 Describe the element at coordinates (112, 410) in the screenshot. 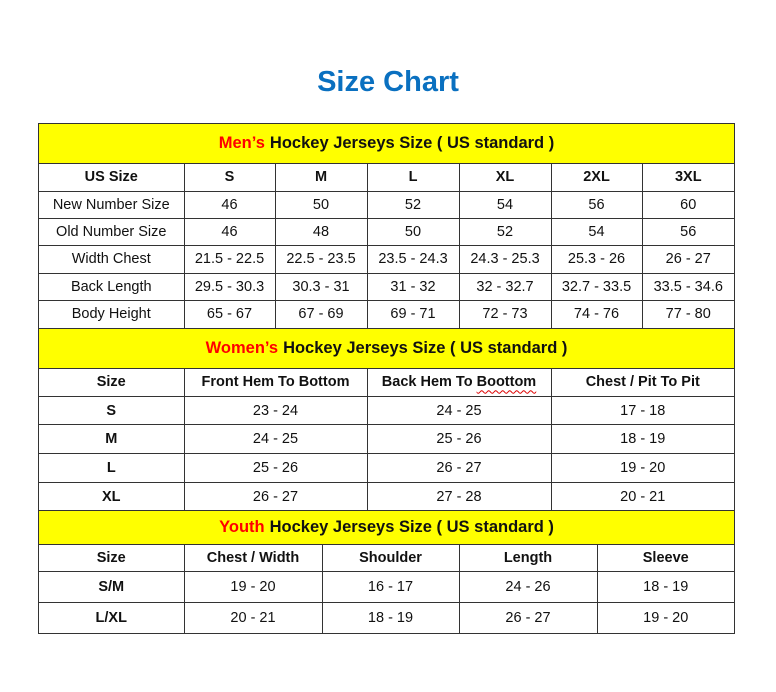

I see `row-label: S` at that location.